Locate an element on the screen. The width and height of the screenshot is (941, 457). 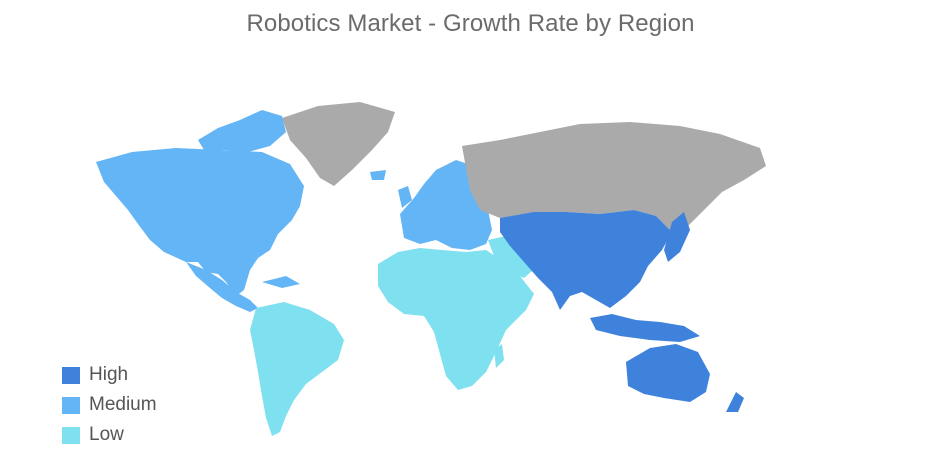
legend-label-high: High is located at coordinates (109, 374).